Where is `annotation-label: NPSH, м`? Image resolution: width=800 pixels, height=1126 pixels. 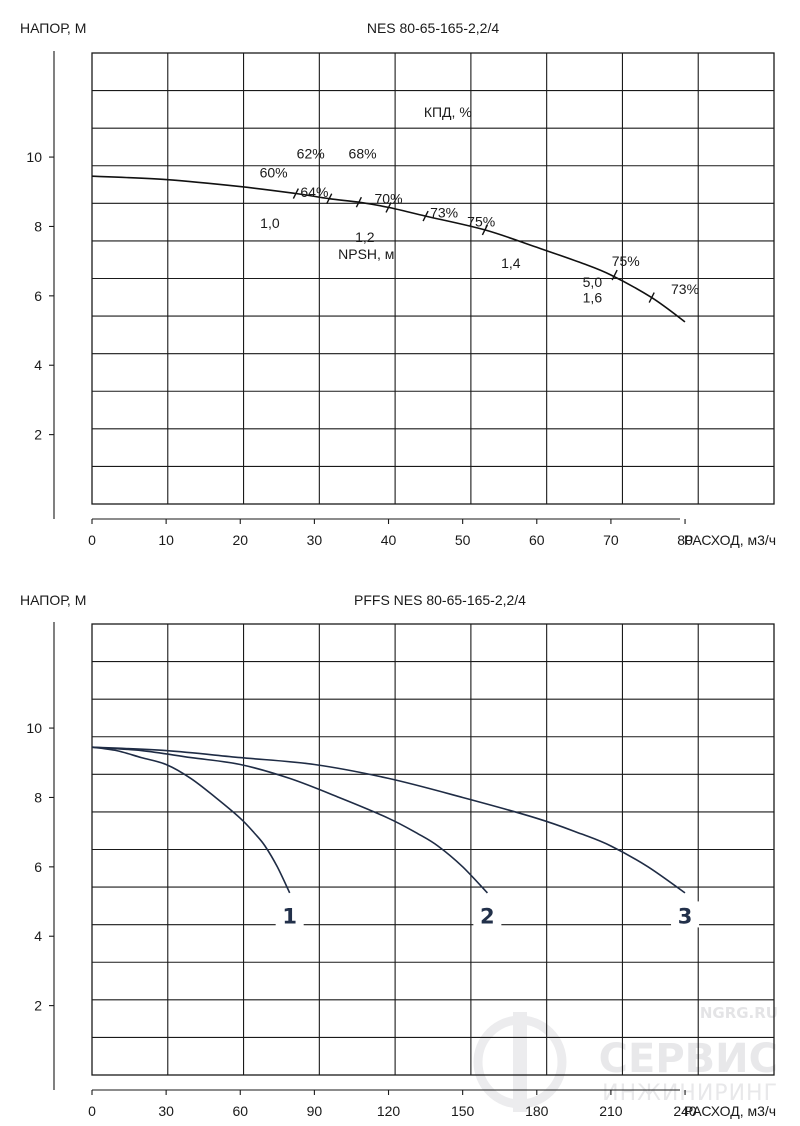 annotation-label: NPSH, м is located at coordinates (366, 254).